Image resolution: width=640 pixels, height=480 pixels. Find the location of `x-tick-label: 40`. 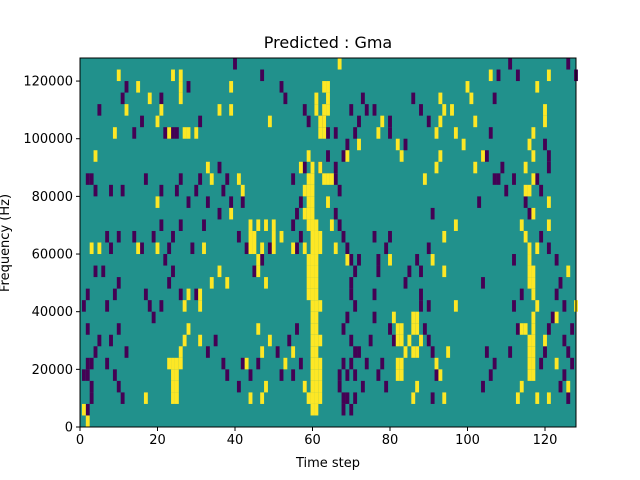

x-tick-label: 40 is located at coordinates (235, 440).